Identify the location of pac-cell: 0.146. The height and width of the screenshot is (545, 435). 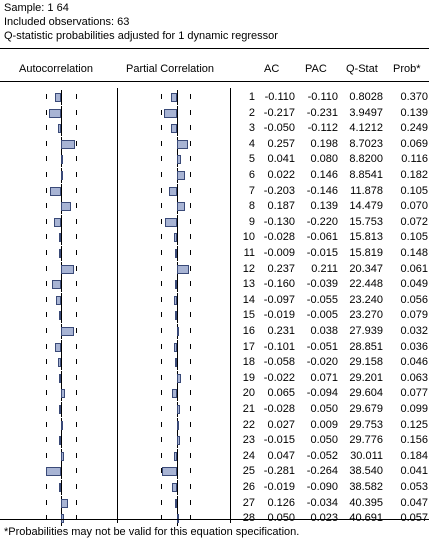
(324, 175).